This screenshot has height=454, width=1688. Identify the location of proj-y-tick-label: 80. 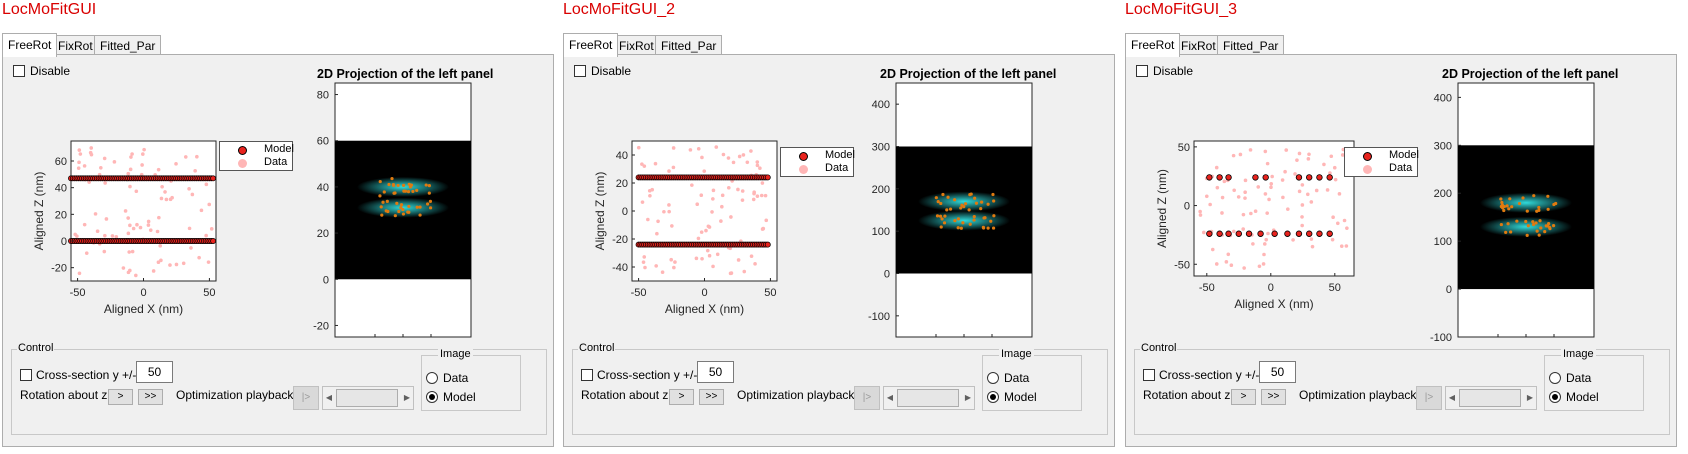
(323, 96).